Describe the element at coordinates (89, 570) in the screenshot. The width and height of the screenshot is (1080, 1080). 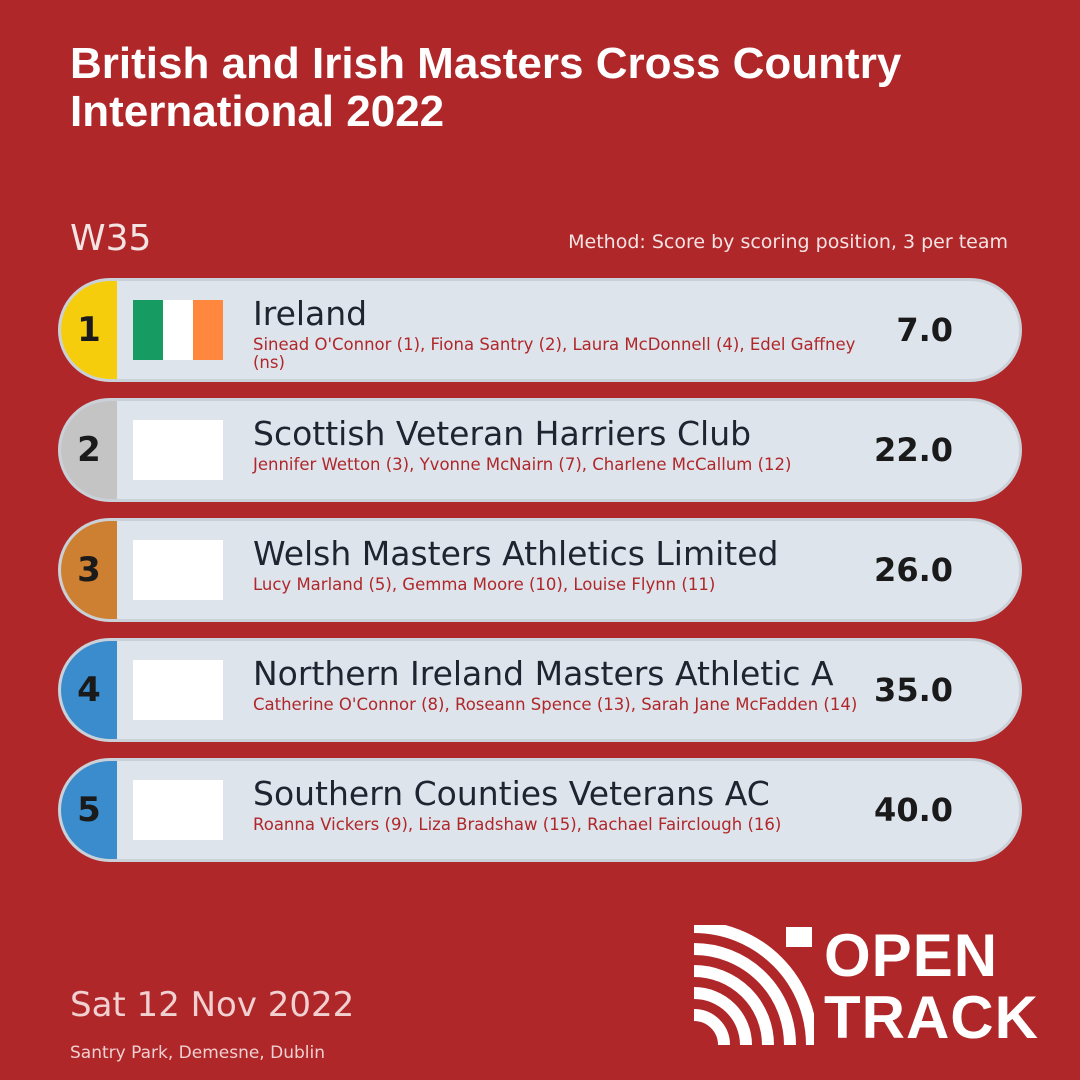
I see `position-badge: 3` at that location.